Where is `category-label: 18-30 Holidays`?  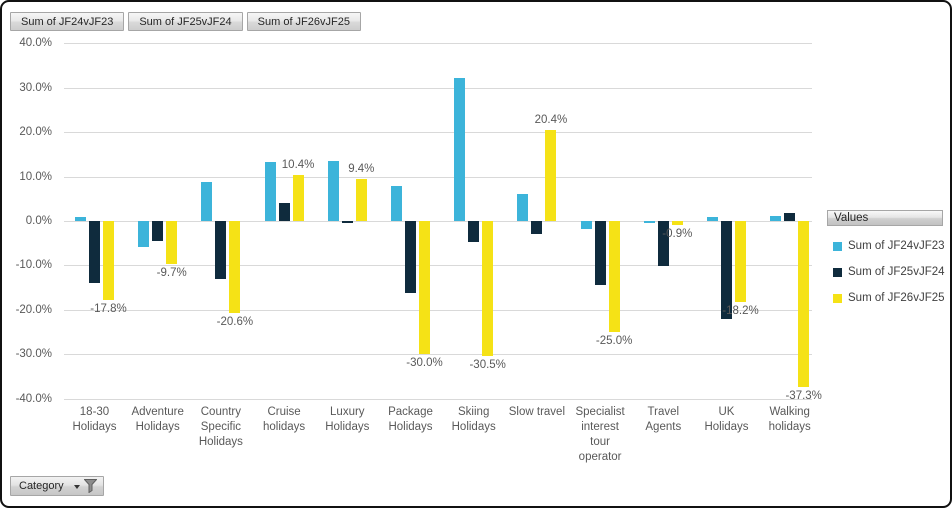
category-label: 18-30 Holidays is located at coordinates (94, 419).